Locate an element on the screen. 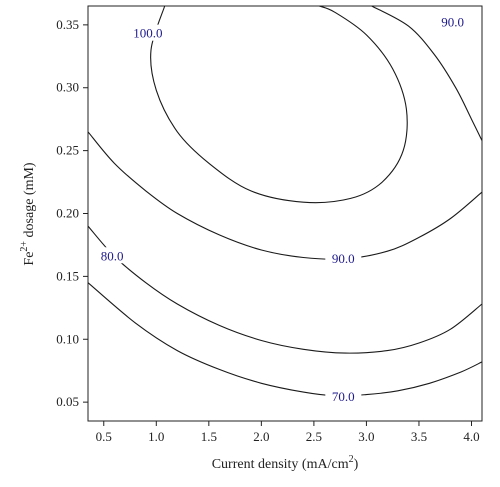 The height and width of the screenshot is (487, 500). contour-label: 80.0 is located at coordinates (112, 255).